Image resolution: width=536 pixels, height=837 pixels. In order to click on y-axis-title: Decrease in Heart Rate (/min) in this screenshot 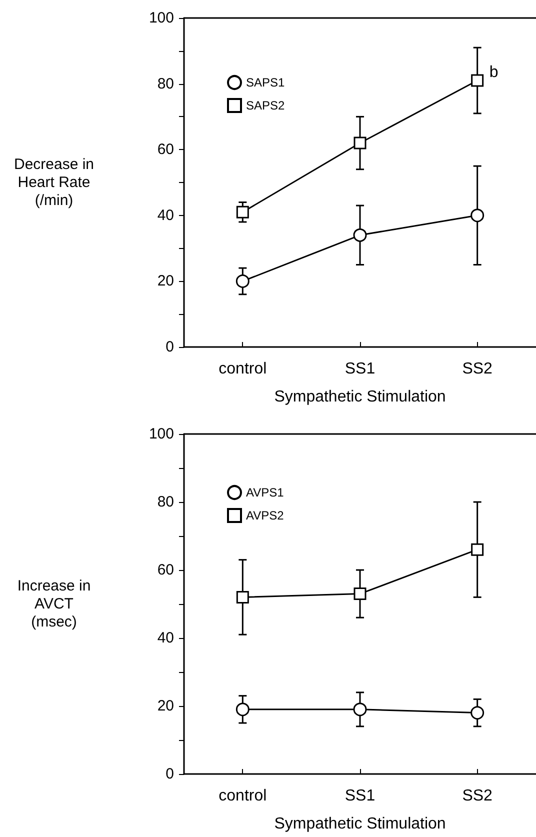, I will do `click(54, 182)`.